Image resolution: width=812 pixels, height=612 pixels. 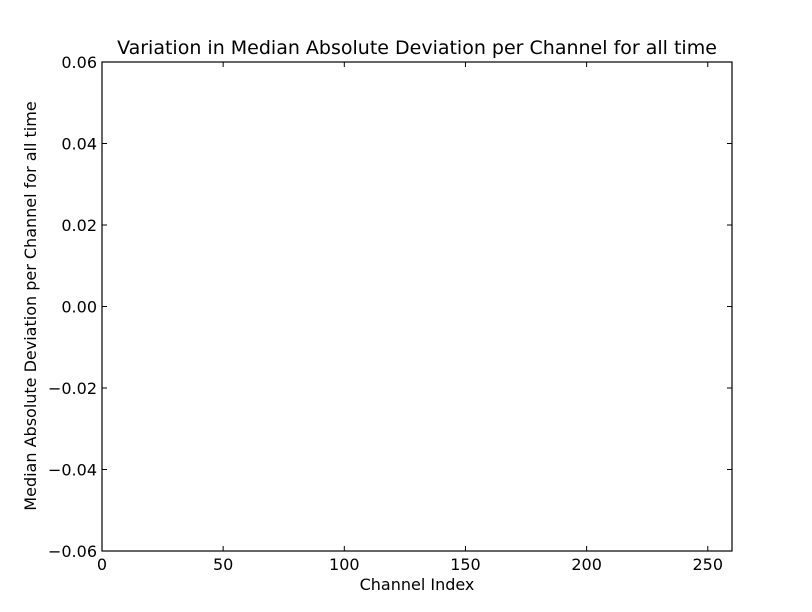 What do you see at coordinates (79, 62) in the screenshot?
I see `y-tick-label: 0.06` at bounding box center [79, 62].